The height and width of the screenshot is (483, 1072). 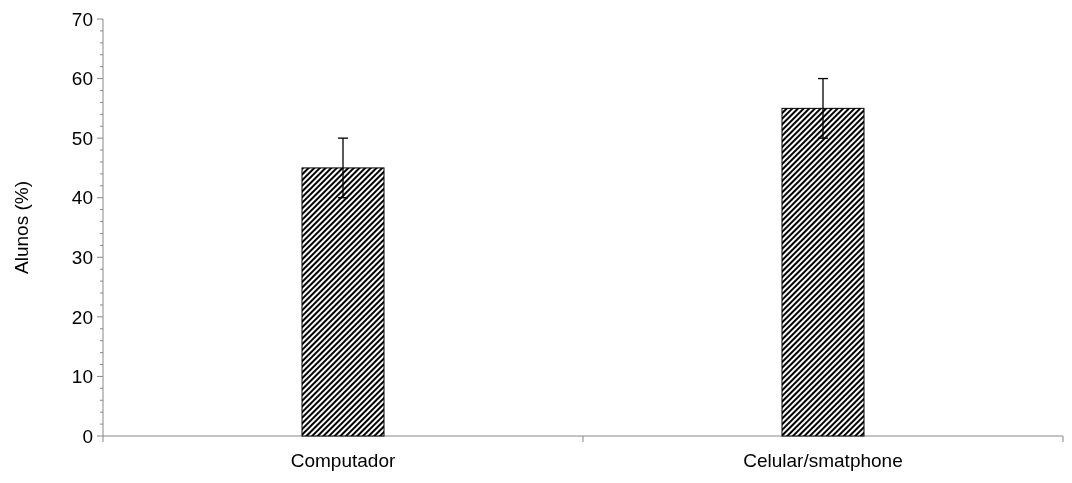 I want to click on y-tick-label: 50, so click(x=82, y=138).